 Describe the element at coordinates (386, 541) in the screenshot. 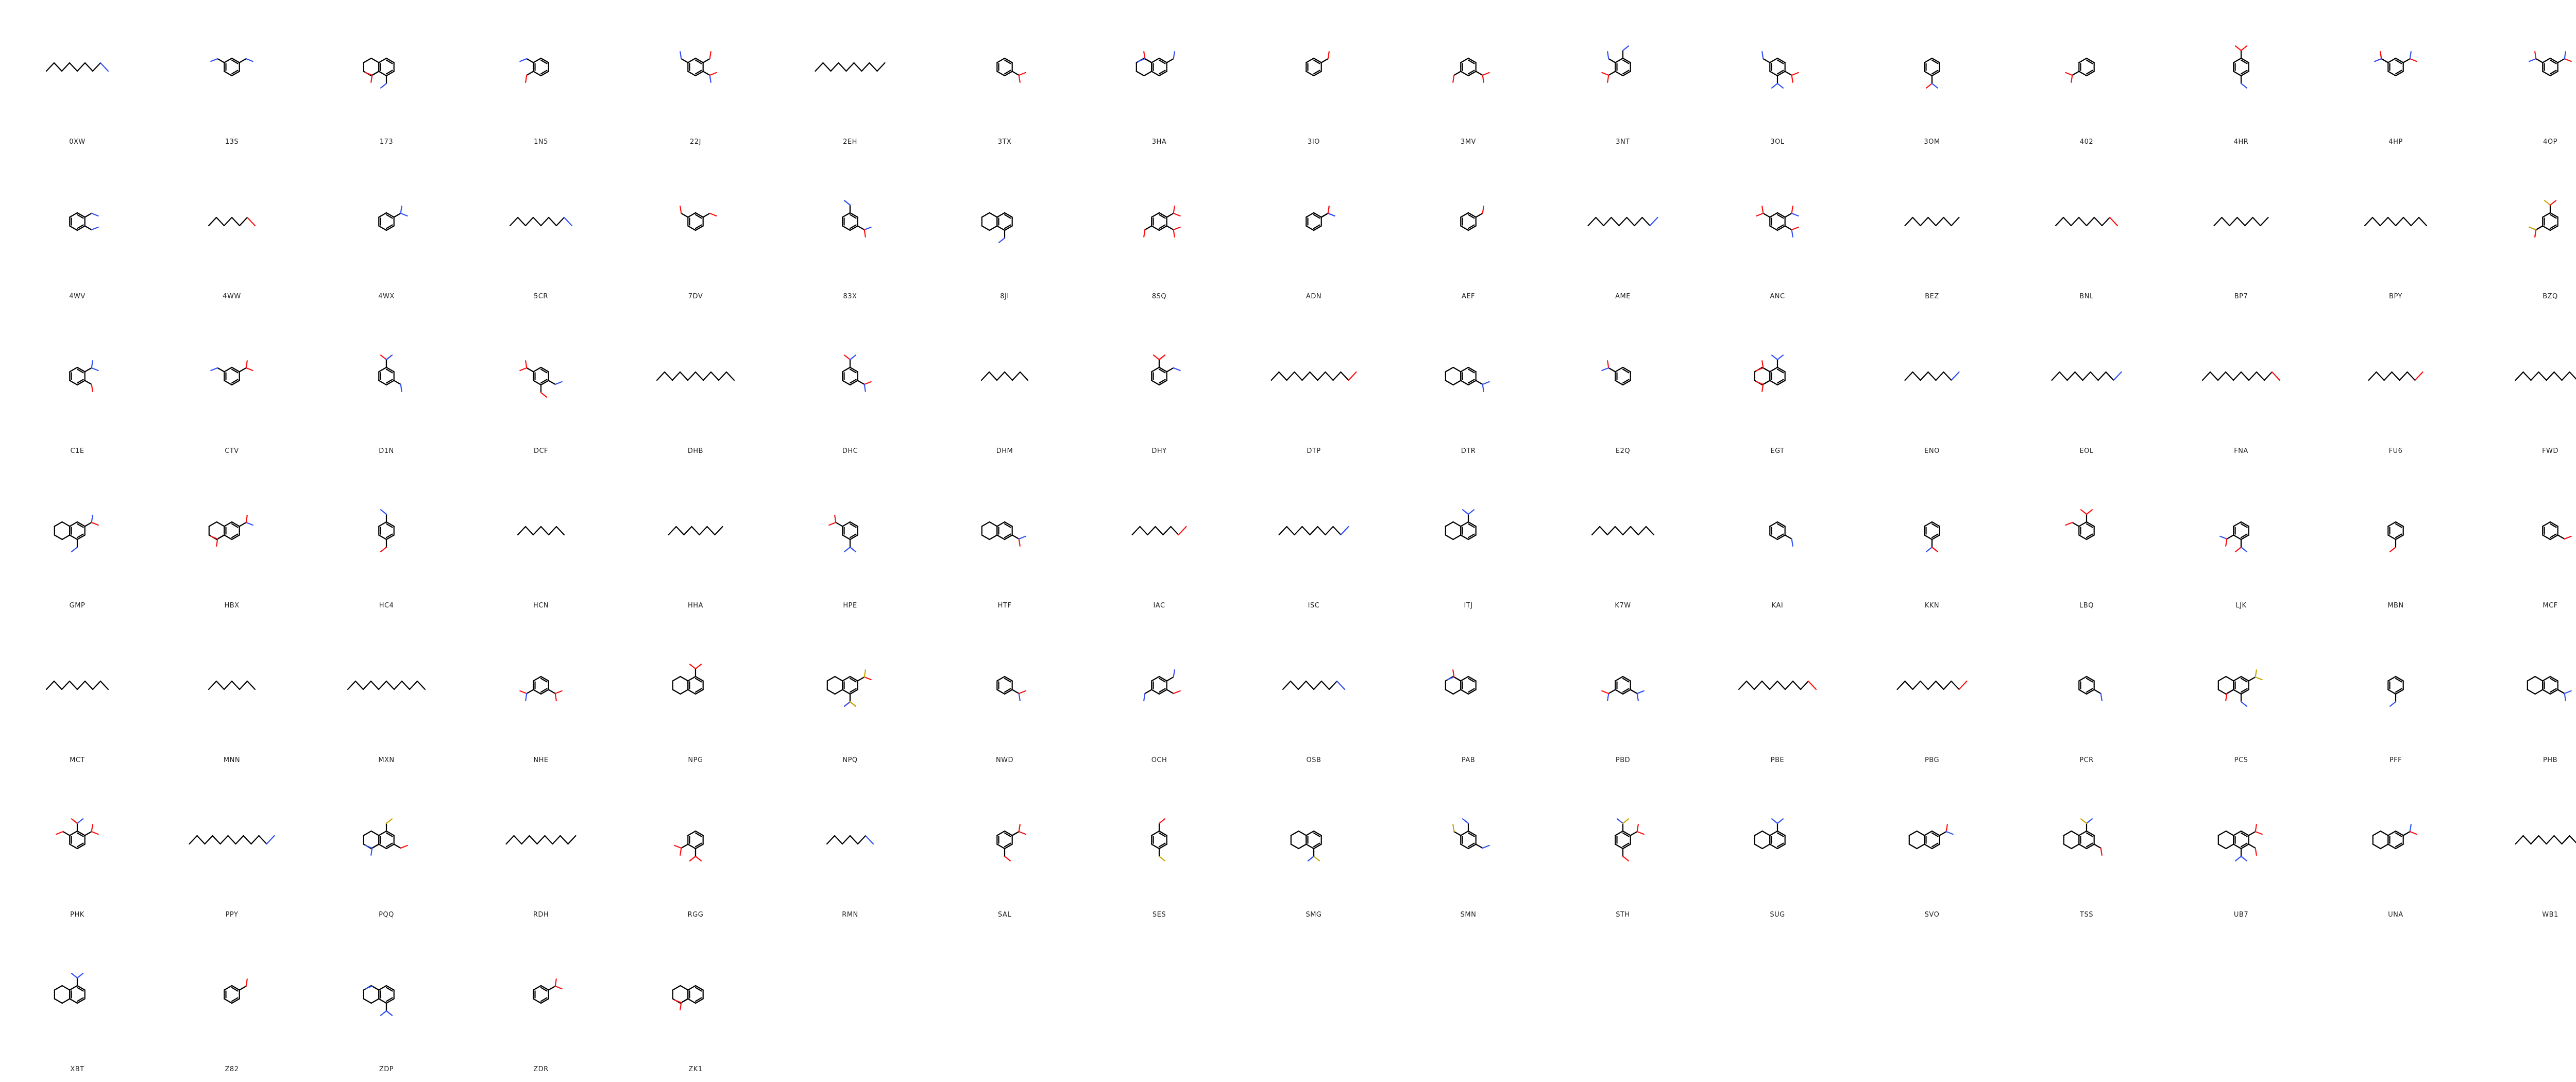

I see `ligand-cell: HC4` at that location.